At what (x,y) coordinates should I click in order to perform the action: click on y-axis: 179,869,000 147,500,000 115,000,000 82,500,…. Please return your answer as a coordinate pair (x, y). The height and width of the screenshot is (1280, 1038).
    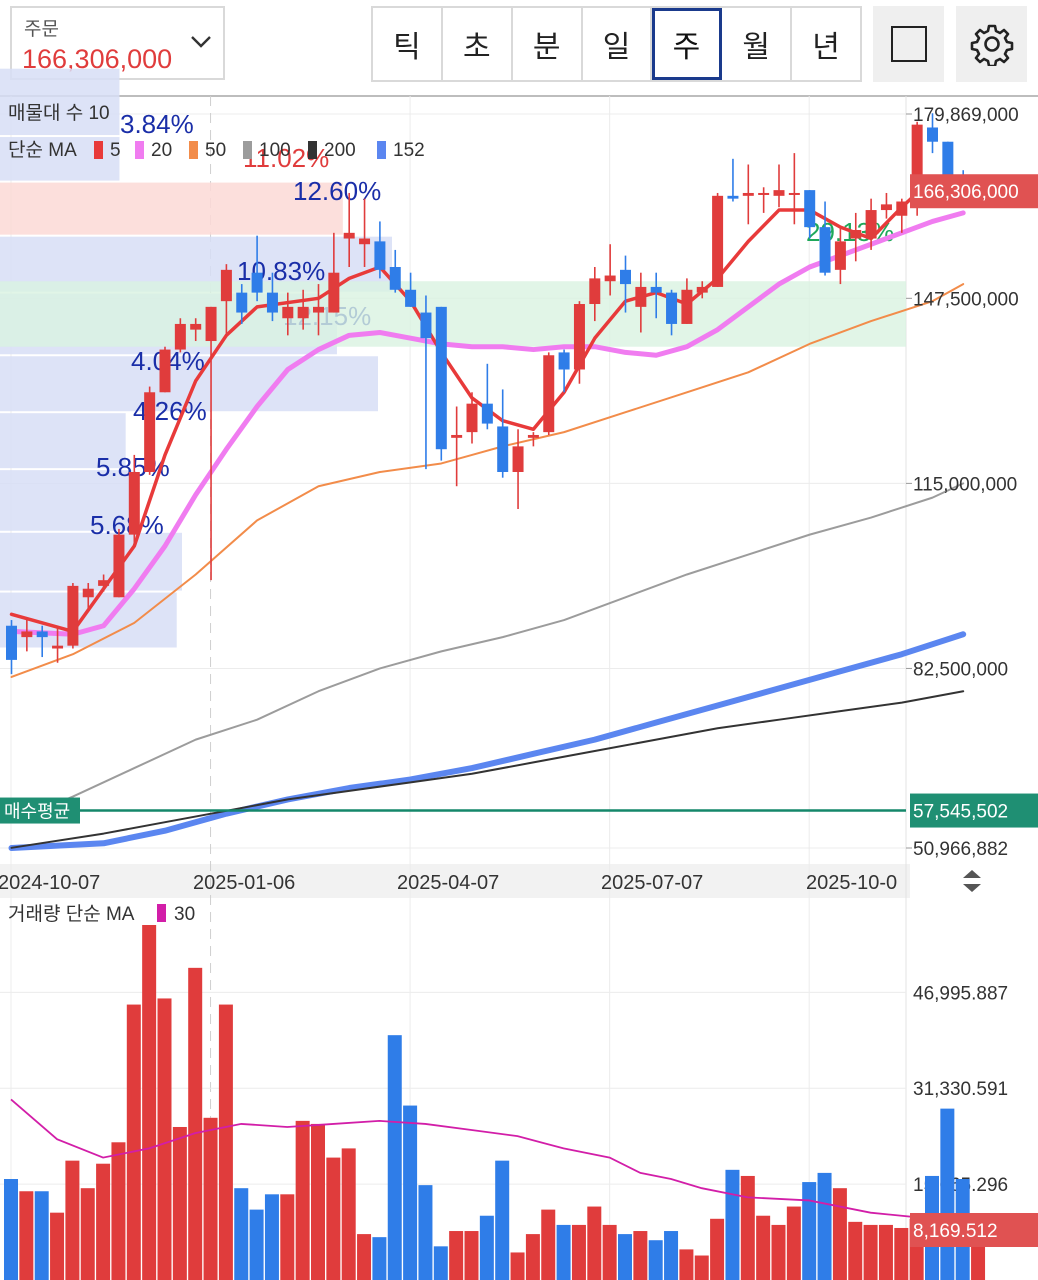
    Looking at the image, I should click on (972, 498).